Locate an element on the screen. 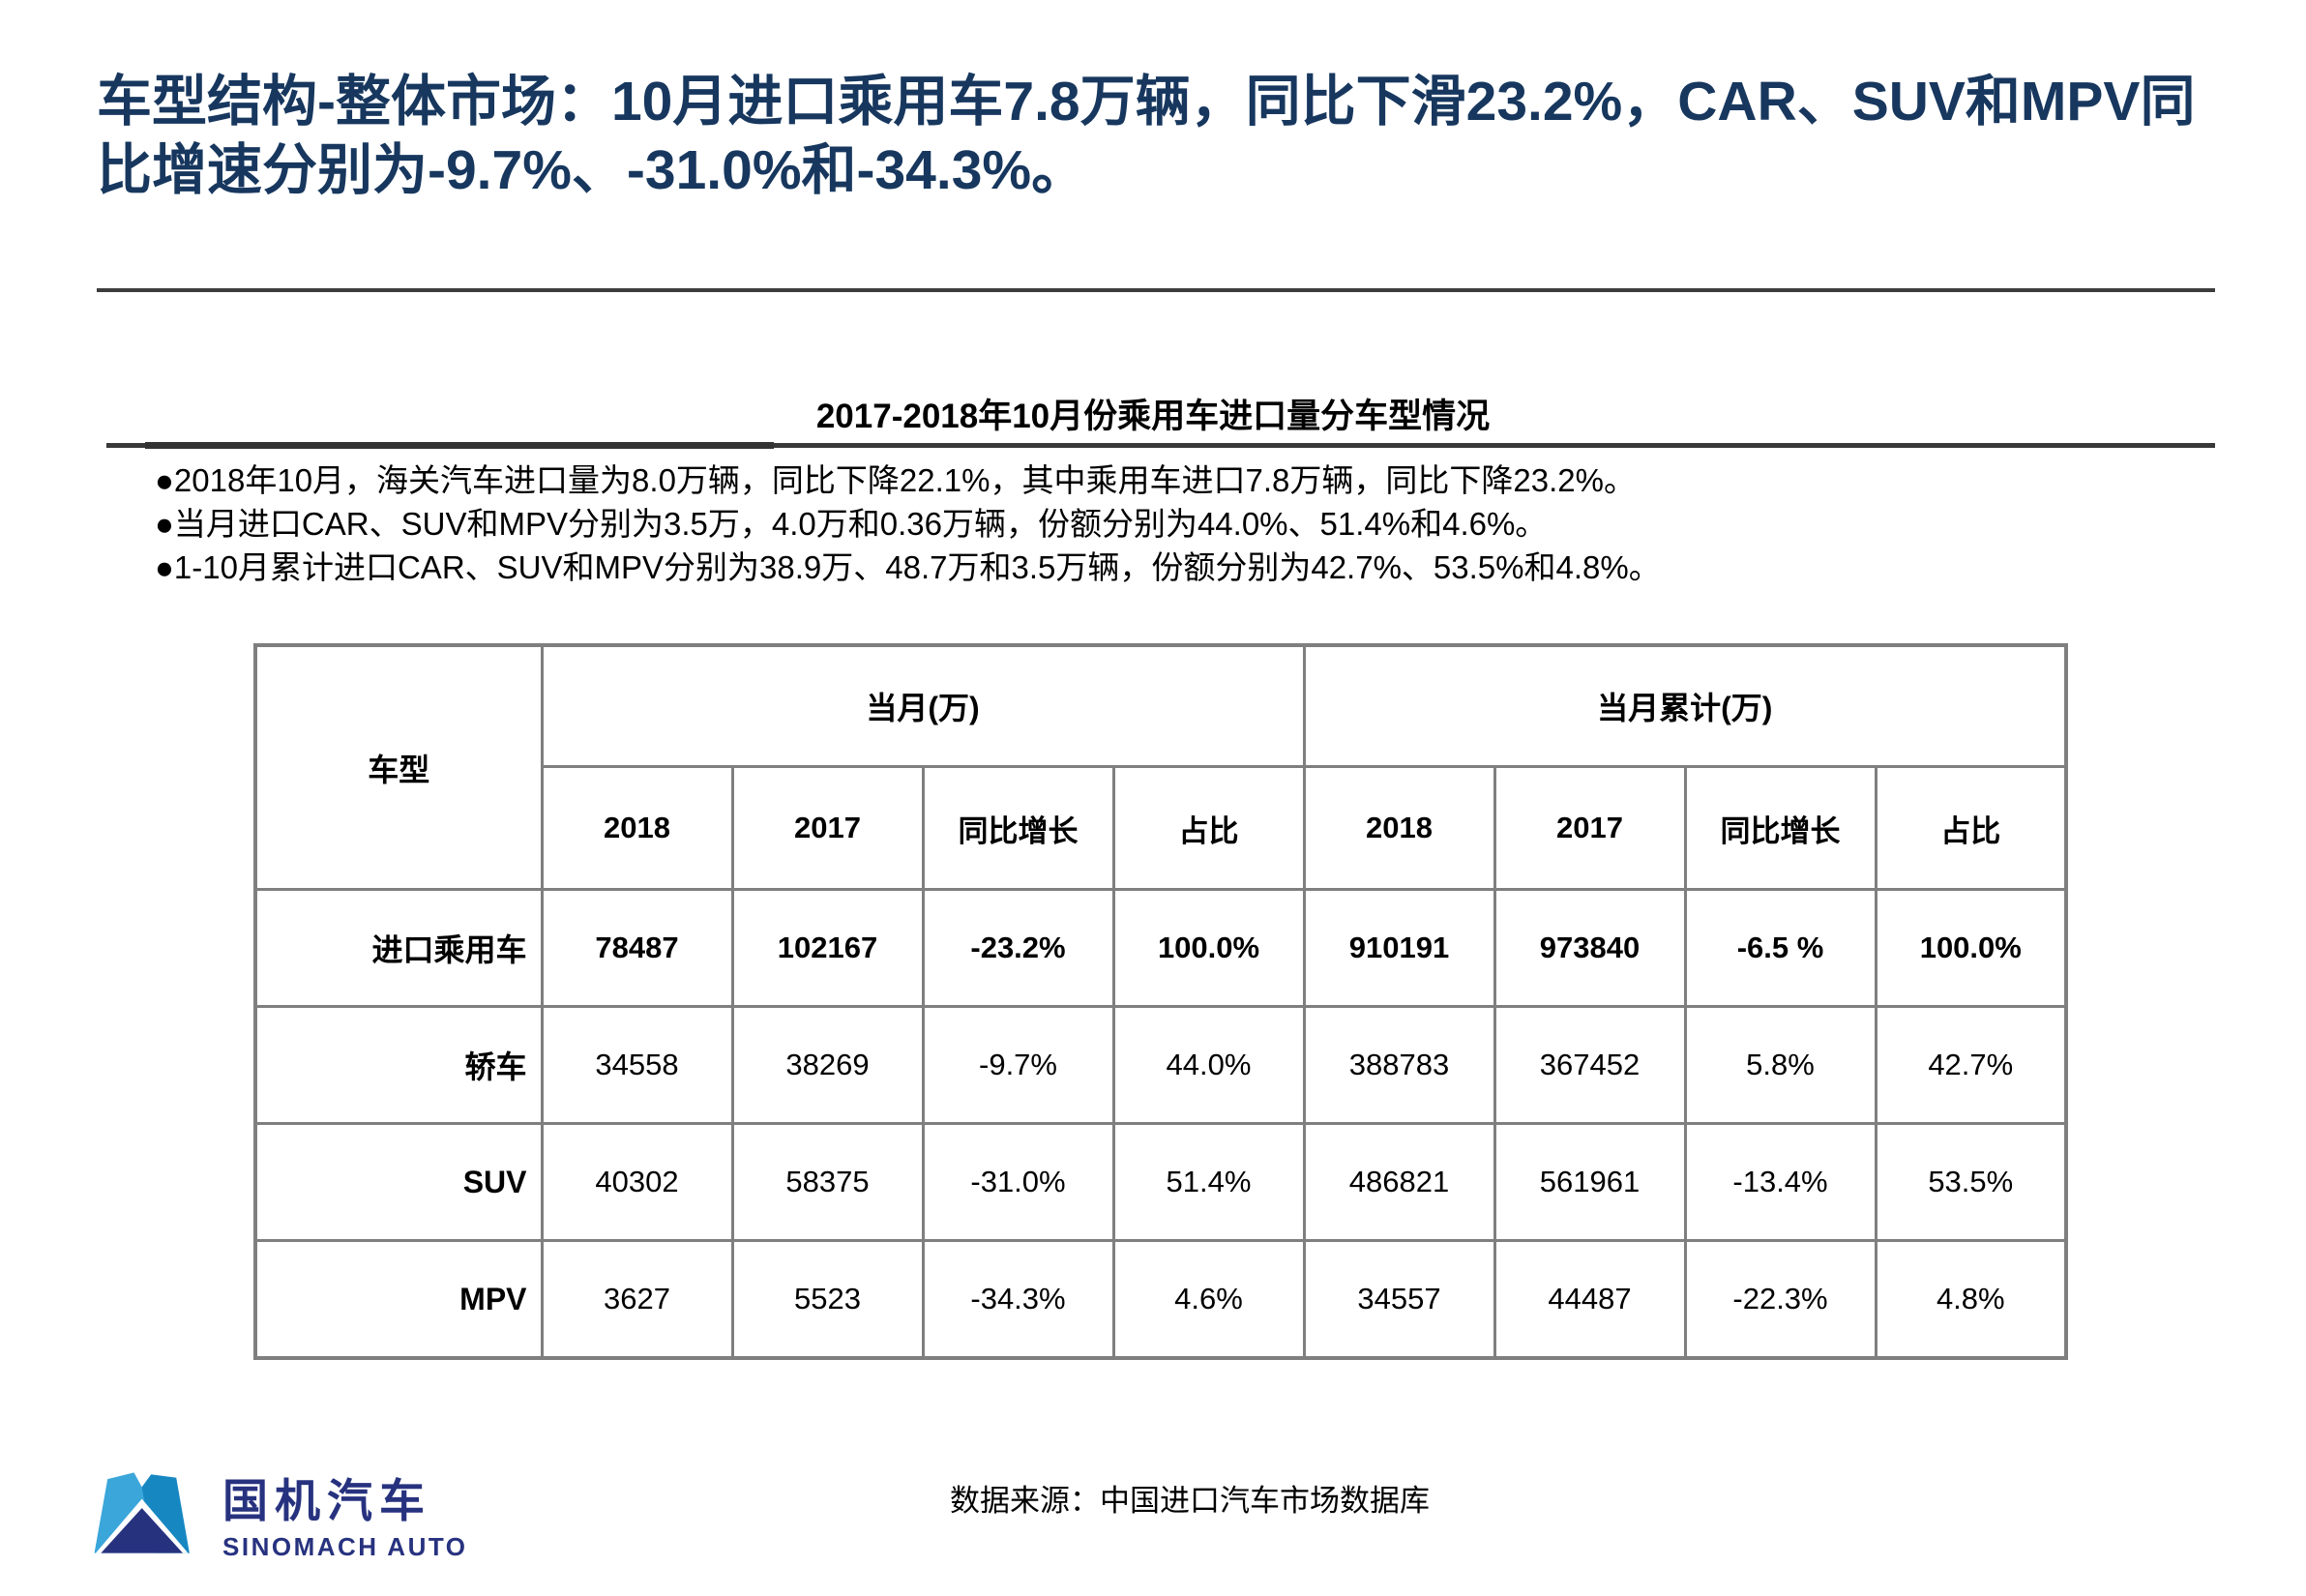  table-cell: 34558 is located at coordinates (637, 1065).